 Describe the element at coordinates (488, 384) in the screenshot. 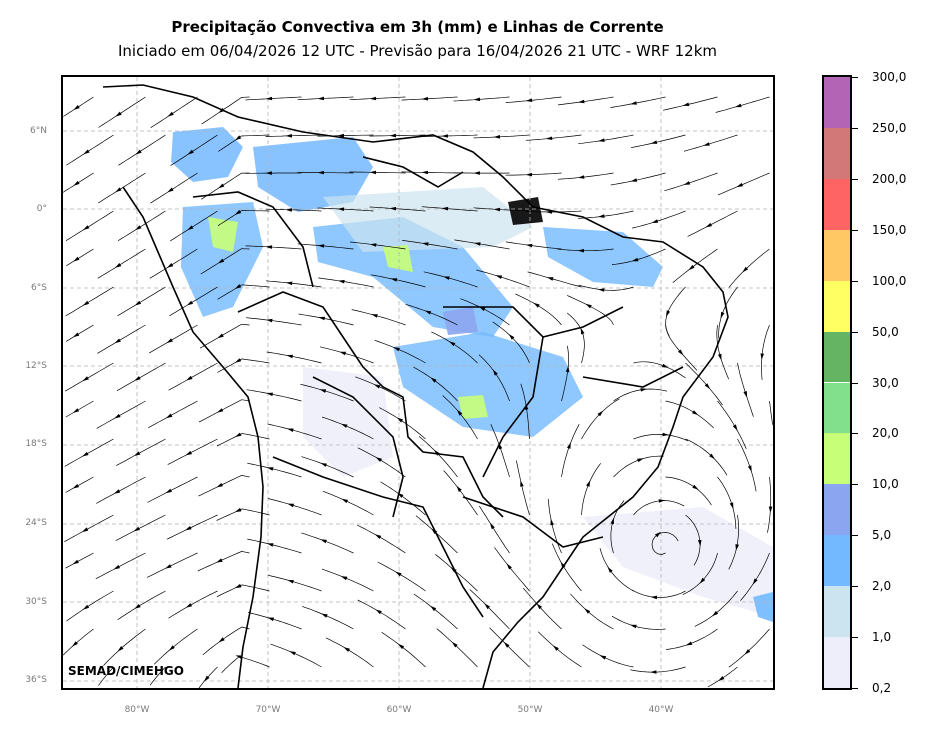

I see `precip-area-mato-grosso` at that location.